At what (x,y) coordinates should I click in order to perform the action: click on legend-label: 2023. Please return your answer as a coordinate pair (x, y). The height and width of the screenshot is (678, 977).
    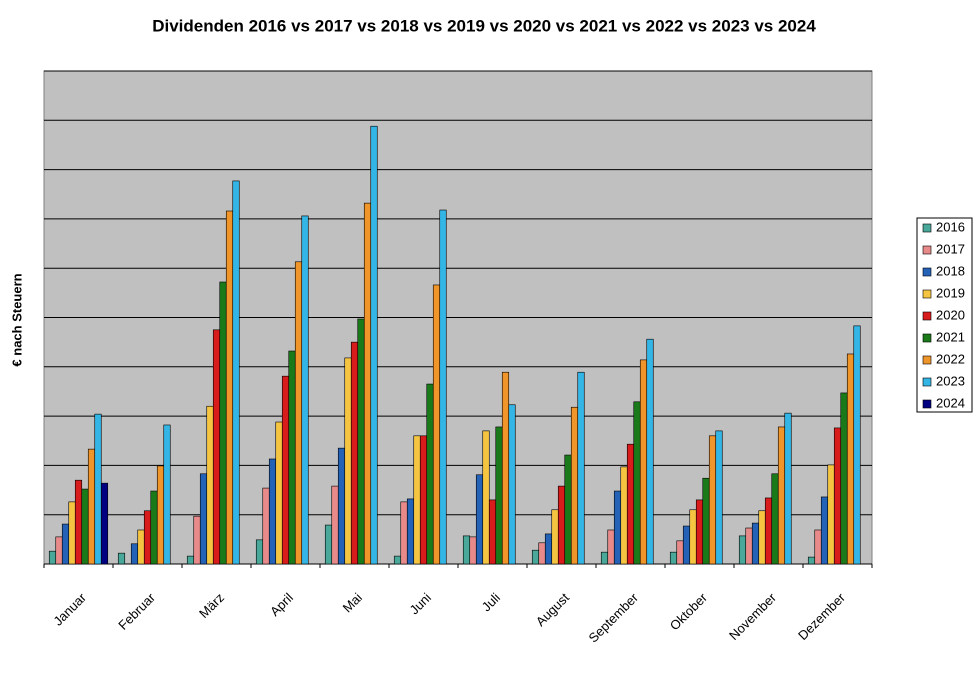
    Looking at the image, I should click on (950, 380).